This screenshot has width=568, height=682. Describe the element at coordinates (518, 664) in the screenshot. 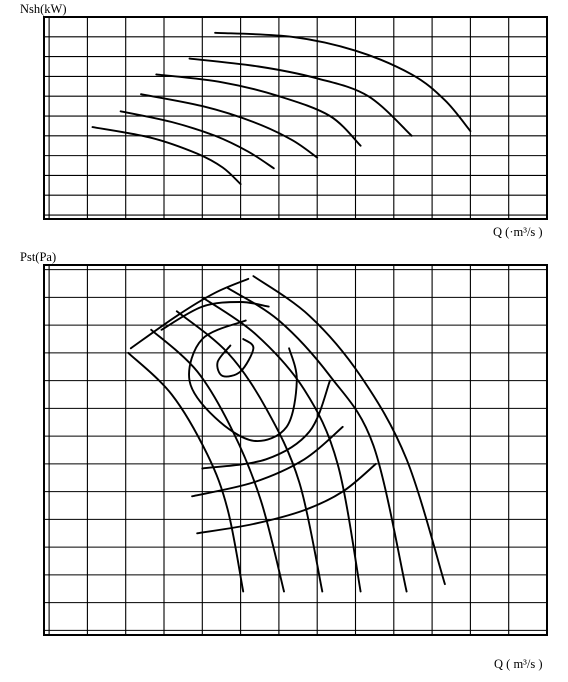

I see `pressure-x-axis-label: Q ( m³/s )` at that location.